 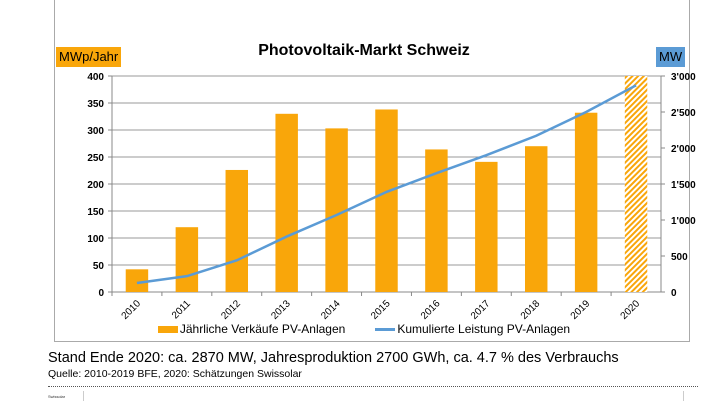 What do you see at coordinates (674, 293) in the screenshot?
I see `y2-tick-label: 0` at bounding box center [674, 293].